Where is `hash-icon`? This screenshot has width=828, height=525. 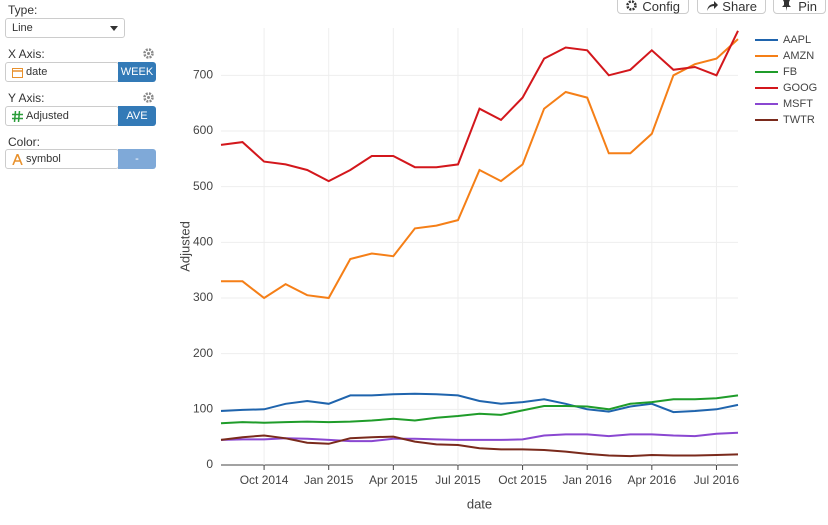 hash-icon is located at coordinates (17, 116).